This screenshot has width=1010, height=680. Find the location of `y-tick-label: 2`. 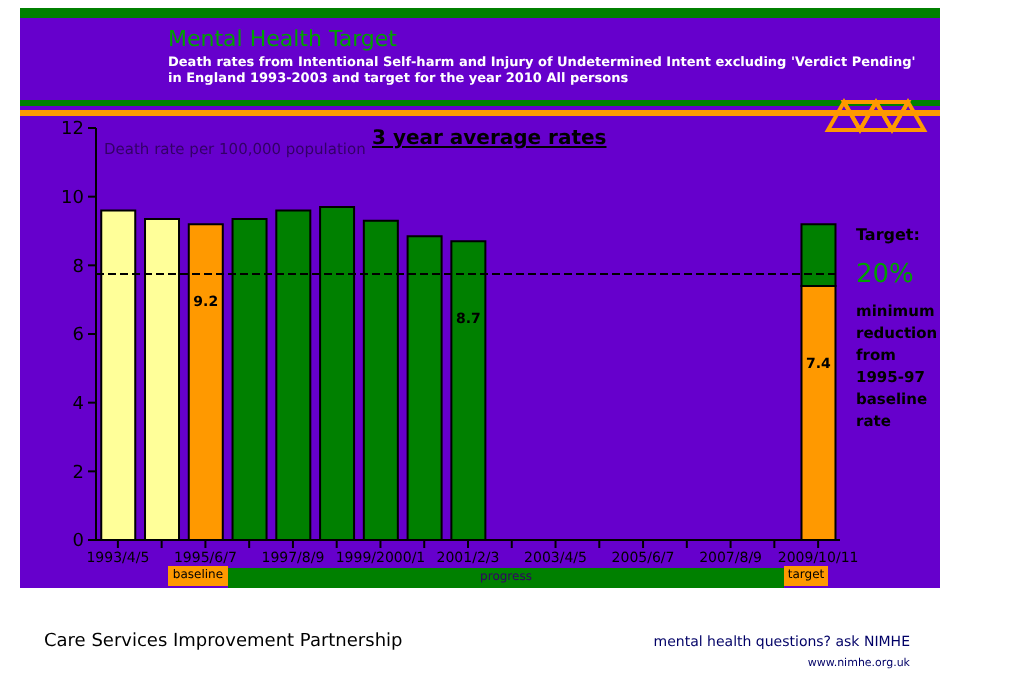

y-tick-label: 2 is located at coordinates (78, 473).